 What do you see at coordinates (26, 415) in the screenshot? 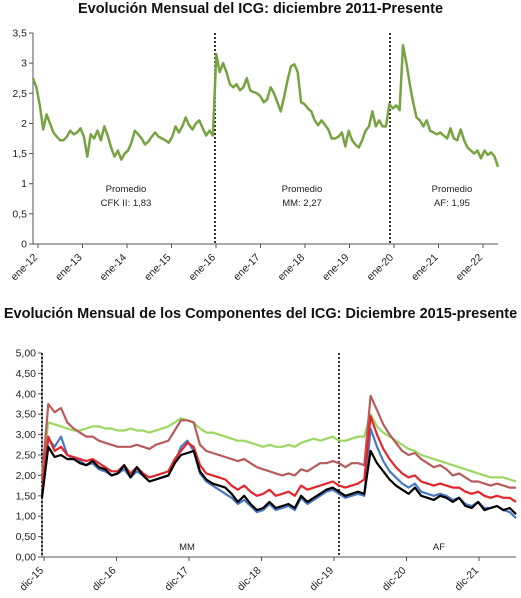
I see `y-tick-label: 3,50` at bounding box center [26, 415].